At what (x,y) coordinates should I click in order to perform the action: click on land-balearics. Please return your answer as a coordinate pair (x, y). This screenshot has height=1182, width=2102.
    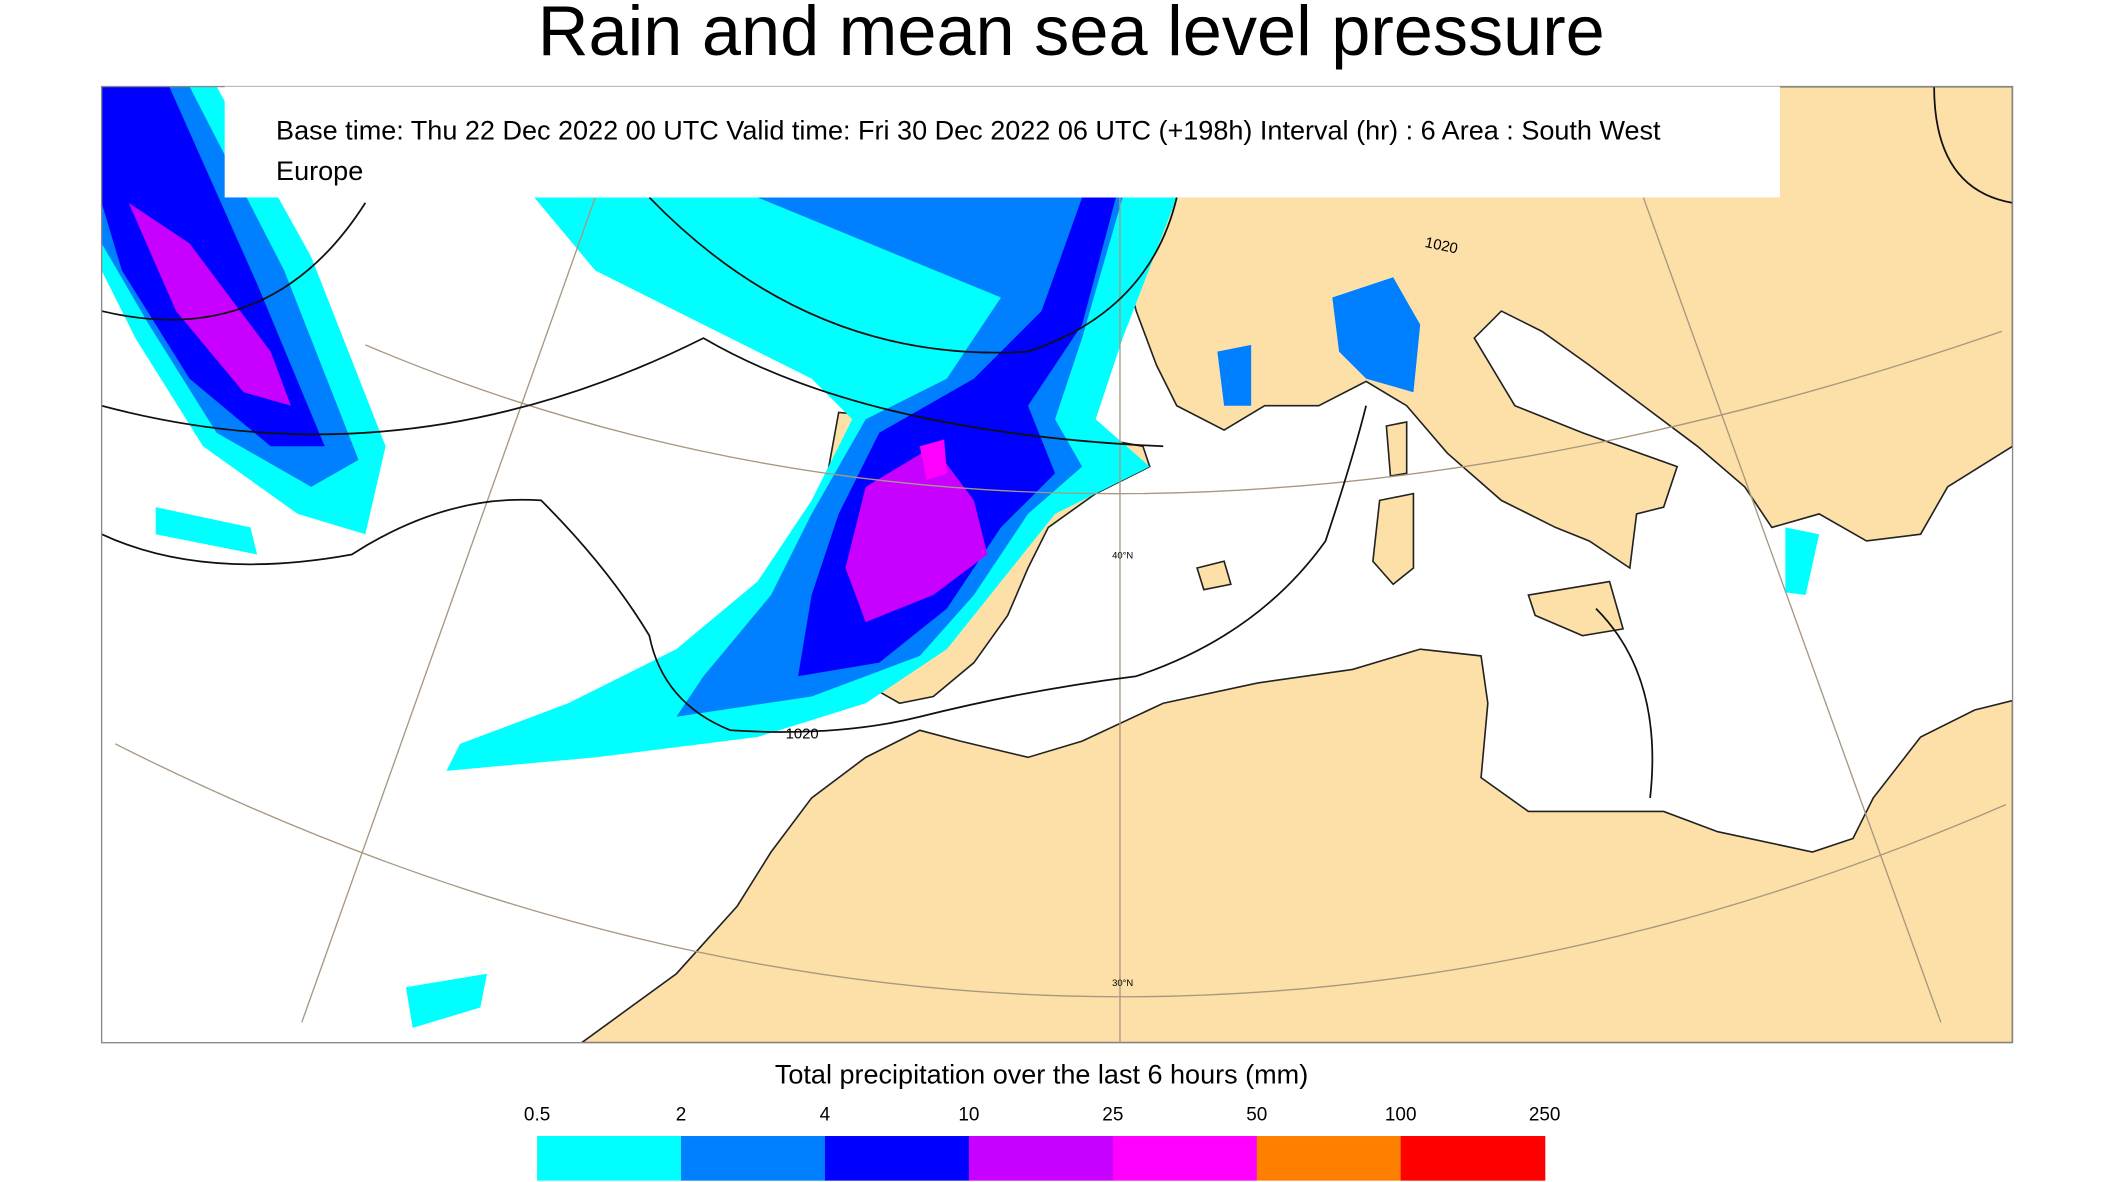
    Looking at the image, I should click on (1214, 575).